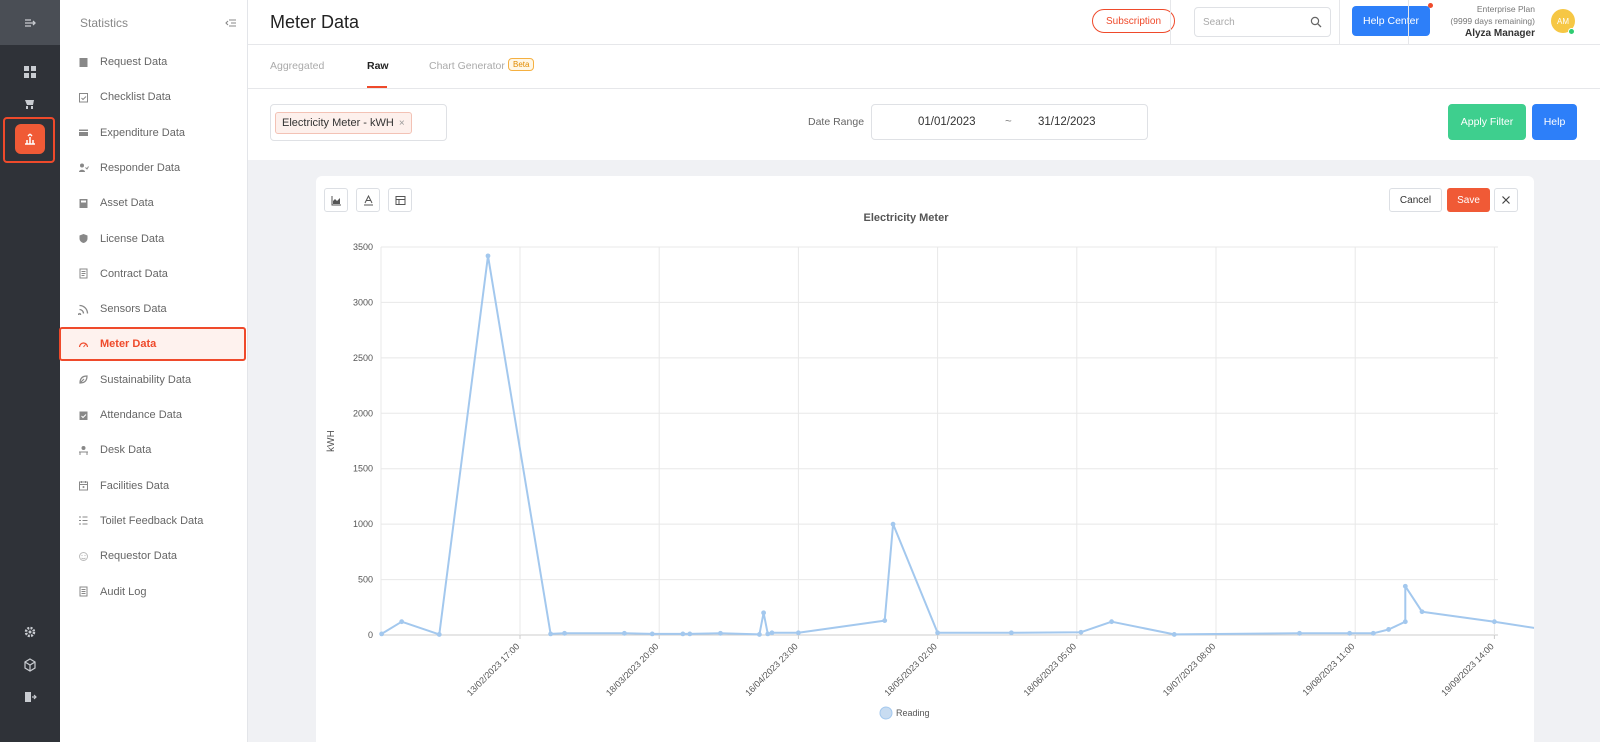 This screenshot has height=742, width=1600. I want to click on statistics-nav, so click(30, 139).